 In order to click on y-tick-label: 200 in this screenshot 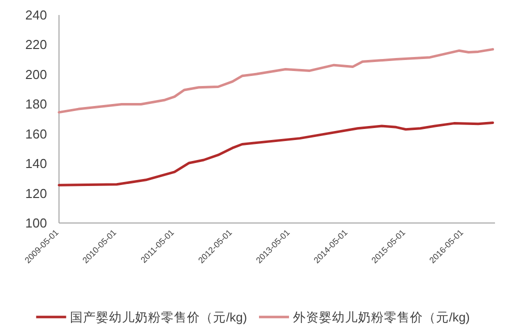, I will do `click(36, 74)`.